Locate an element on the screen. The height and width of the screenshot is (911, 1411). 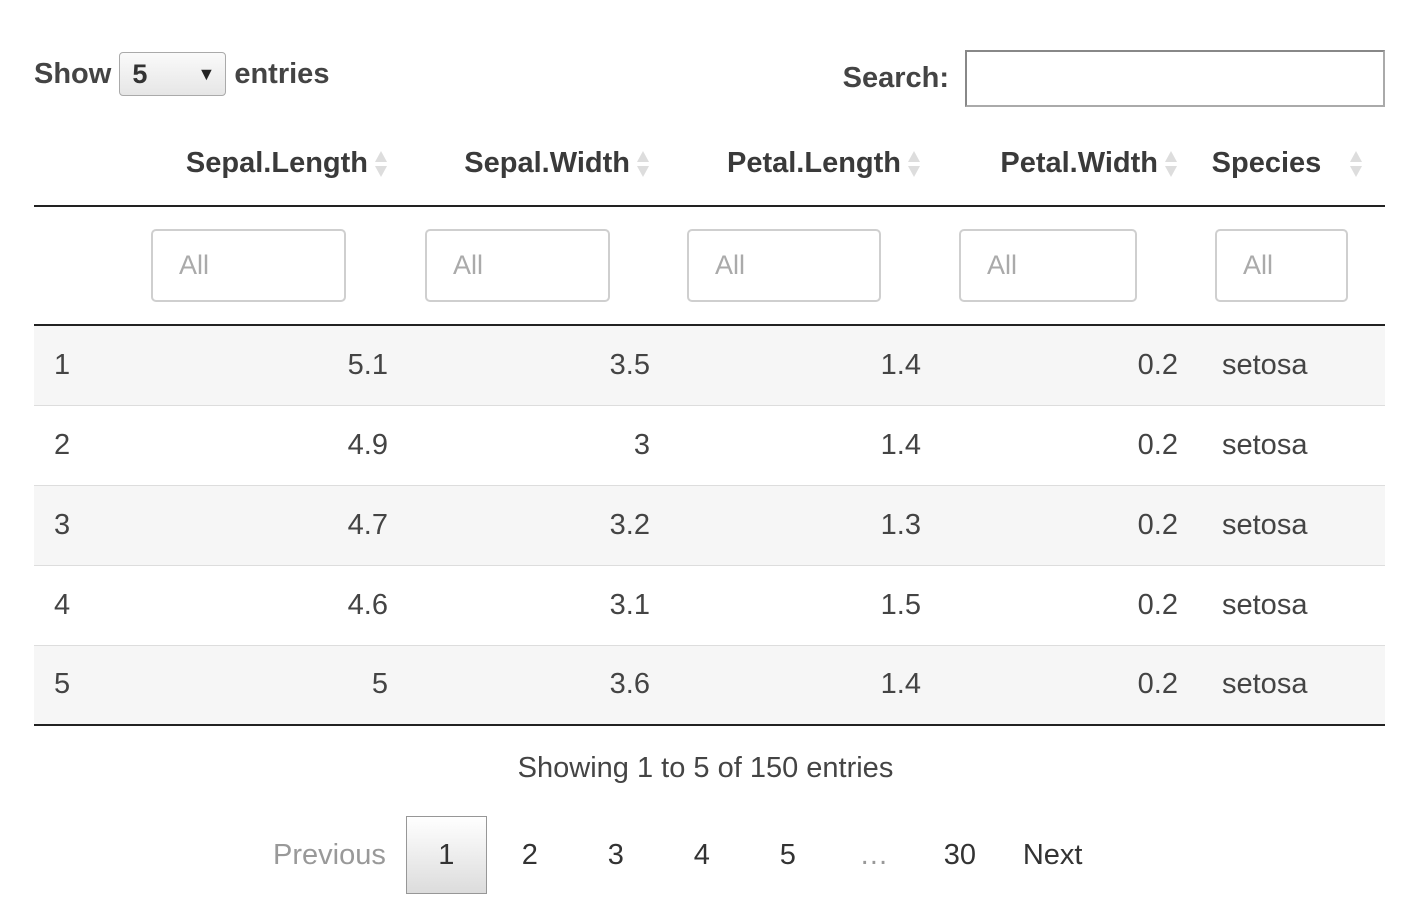
table-row: 3 4.7 3.2 1.3 0.2 setosa is located at coordinates (709, 524).